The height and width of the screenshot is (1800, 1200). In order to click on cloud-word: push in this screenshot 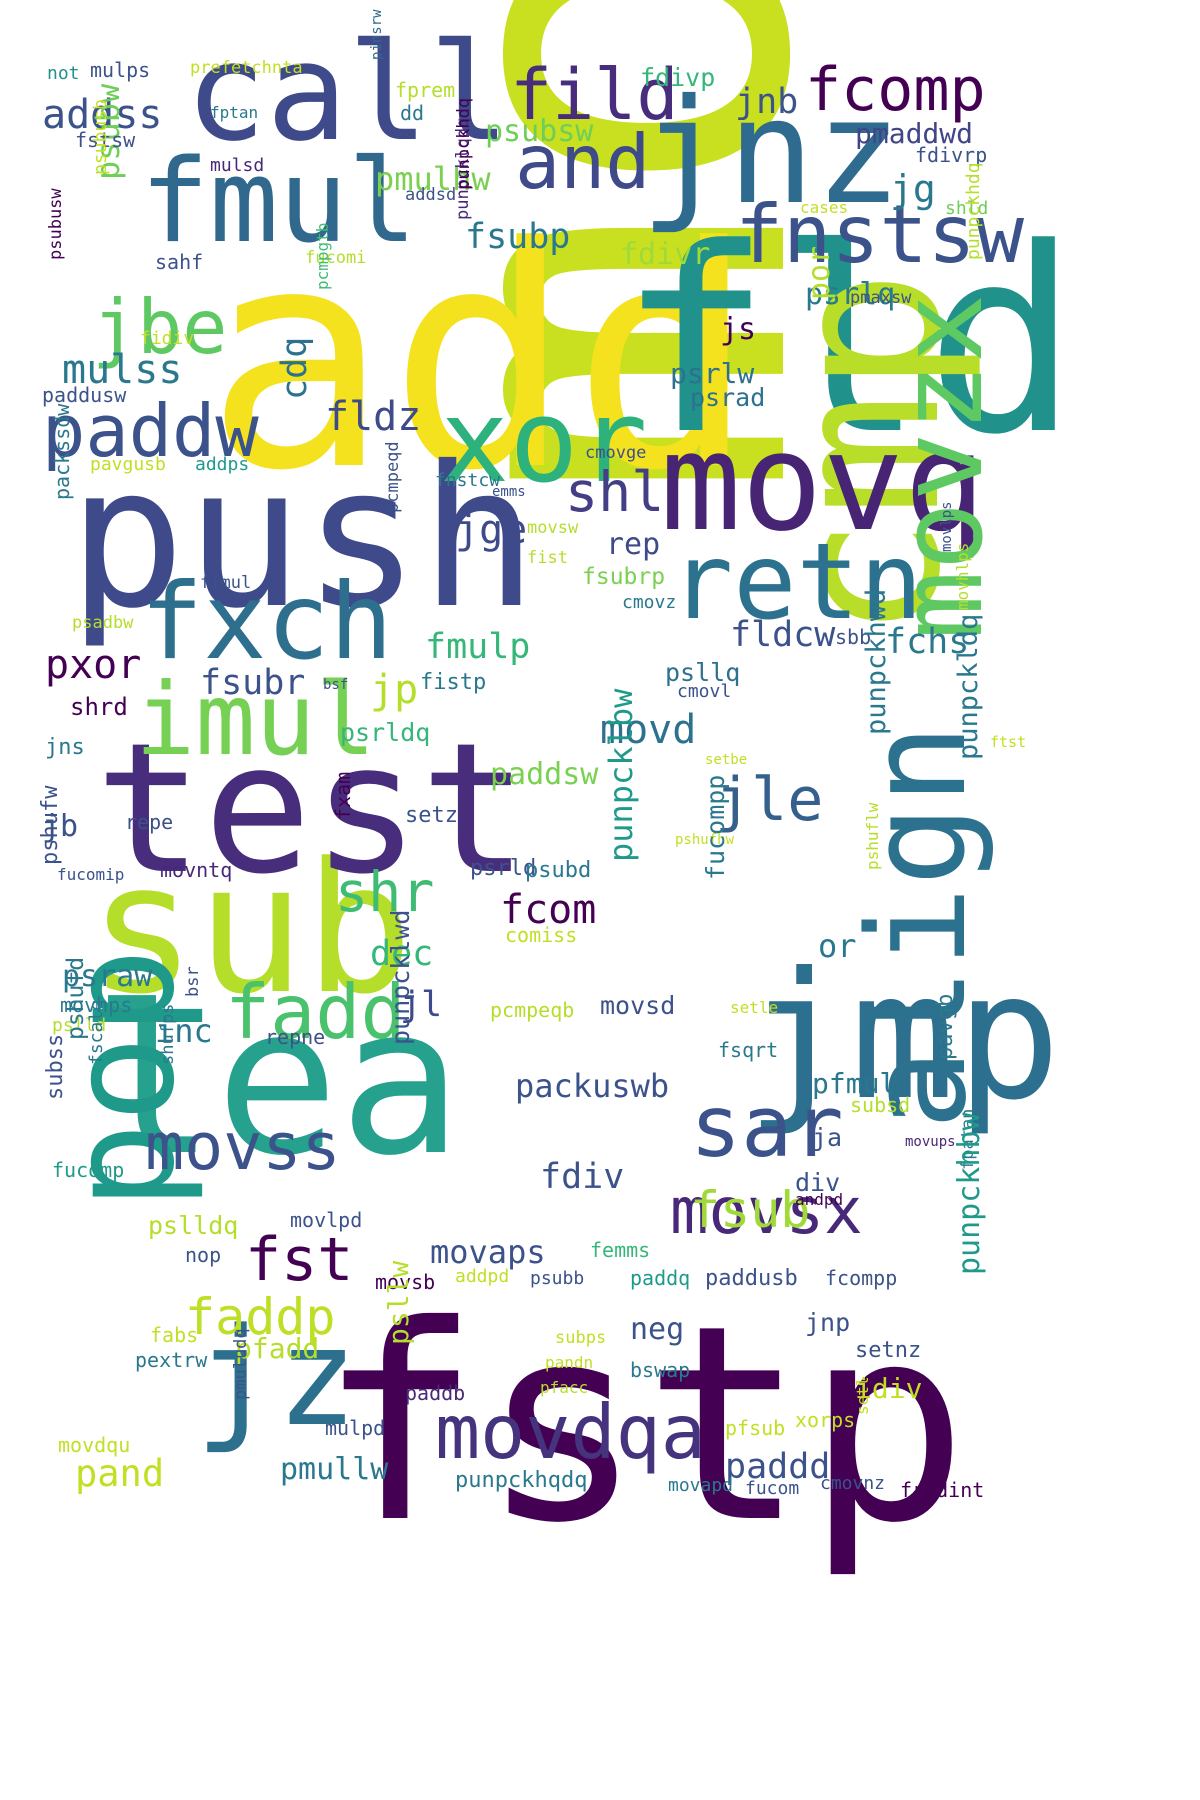, I will do `click(303, 537)`.